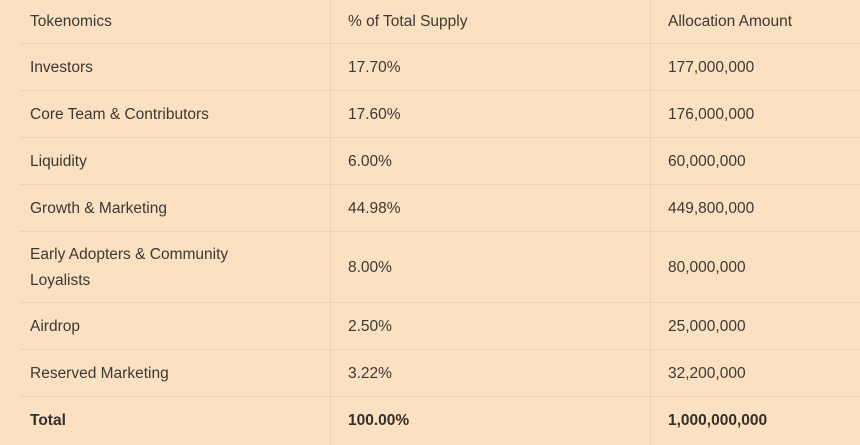 Image resolution: width=860 pixels, height=445 pixels. What do you see at coordinates (707, 161) in the screenshot?
I see `cell-amount: 60,000,000` at bounding box center [707, 161].